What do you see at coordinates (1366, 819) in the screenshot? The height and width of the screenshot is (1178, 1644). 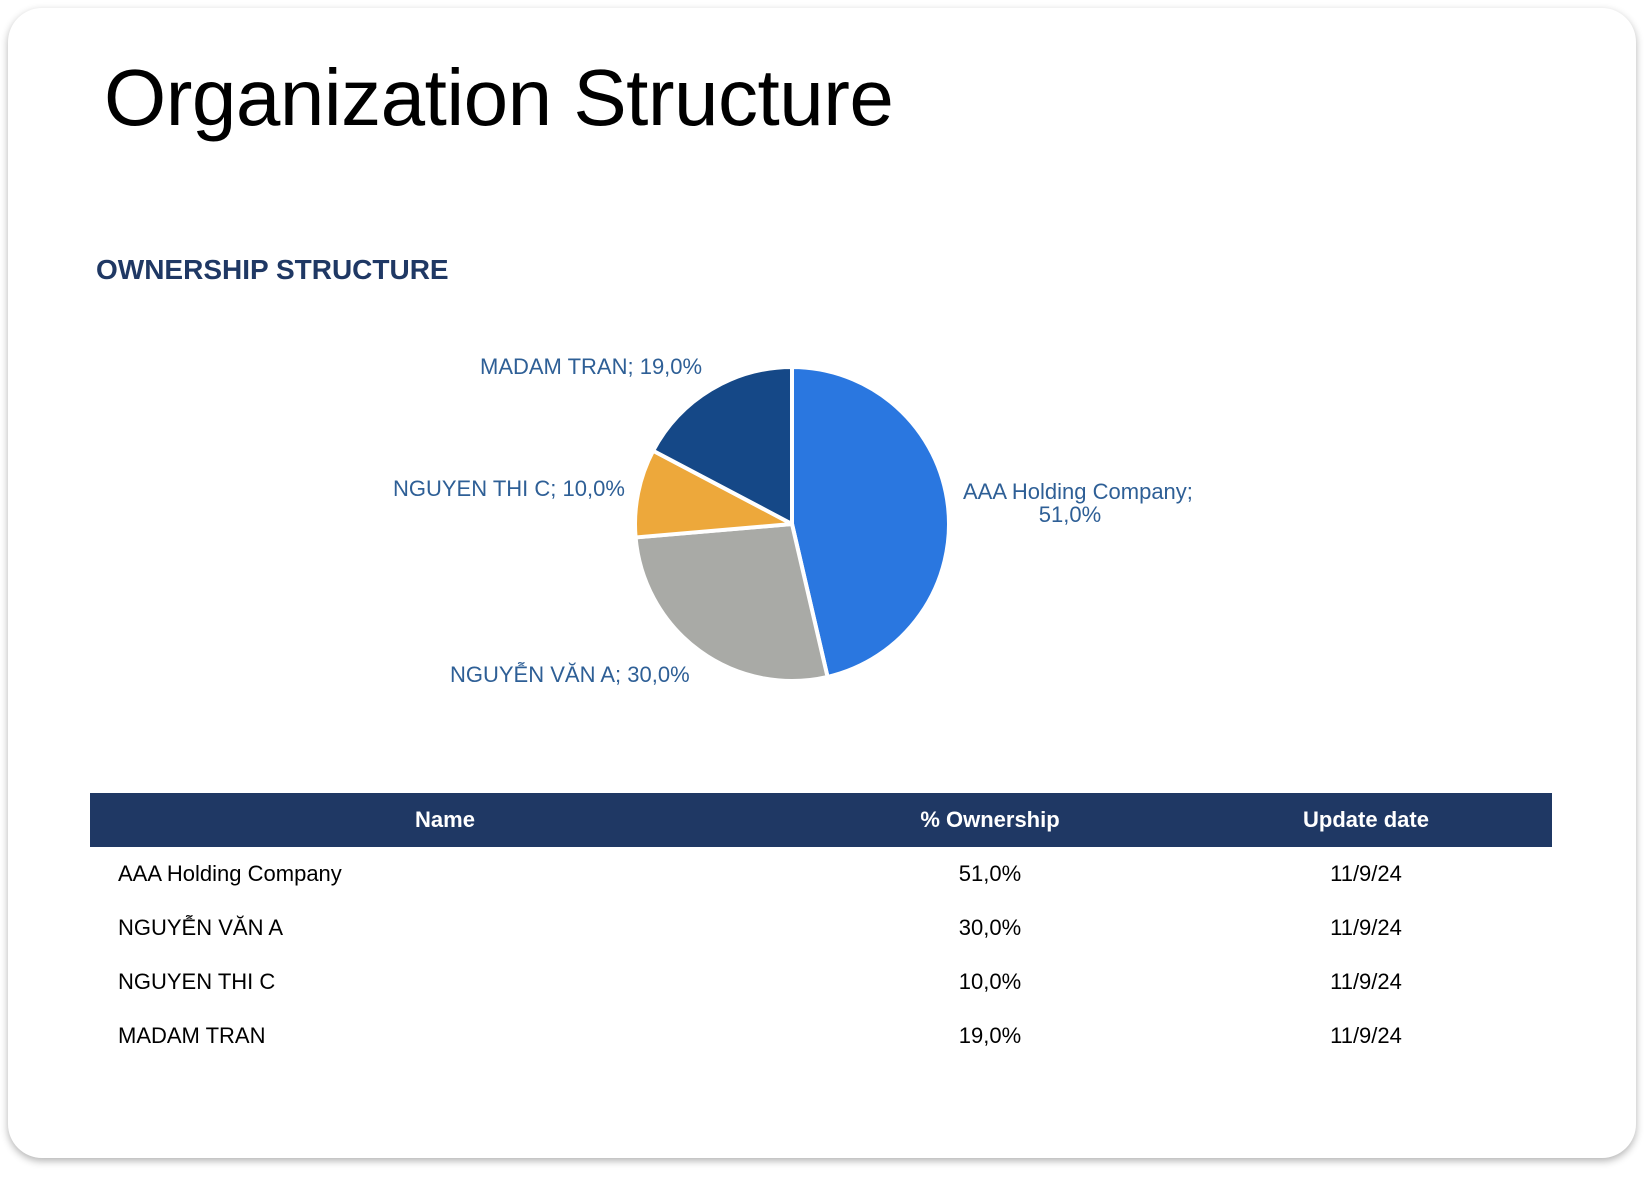 I see `header-update-date: Update date` at bounding box center [1366, 819].